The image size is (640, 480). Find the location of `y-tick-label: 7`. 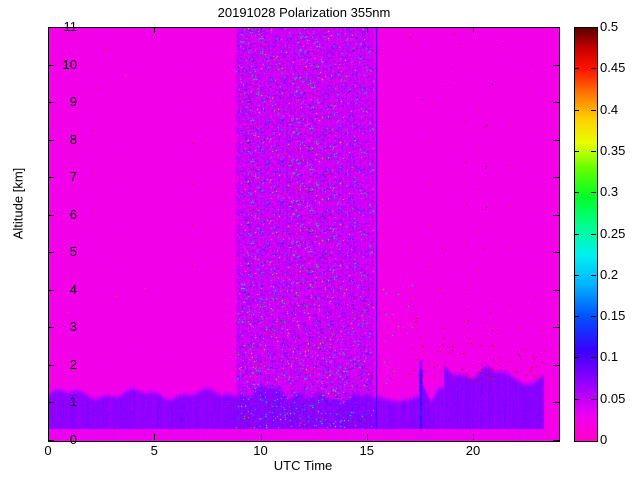

y-tick-label: 7 is located at coordinates (73, 177).